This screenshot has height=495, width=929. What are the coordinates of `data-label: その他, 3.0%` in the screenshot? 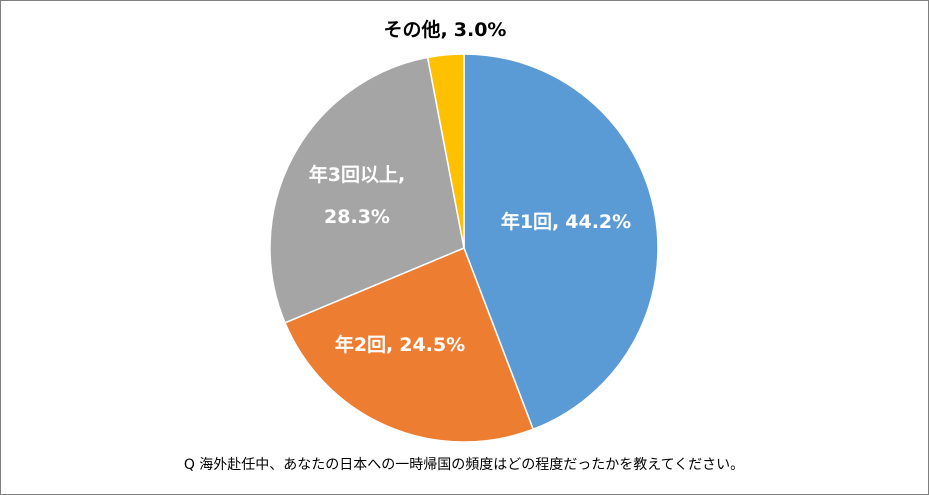 It's located at (445, 29).